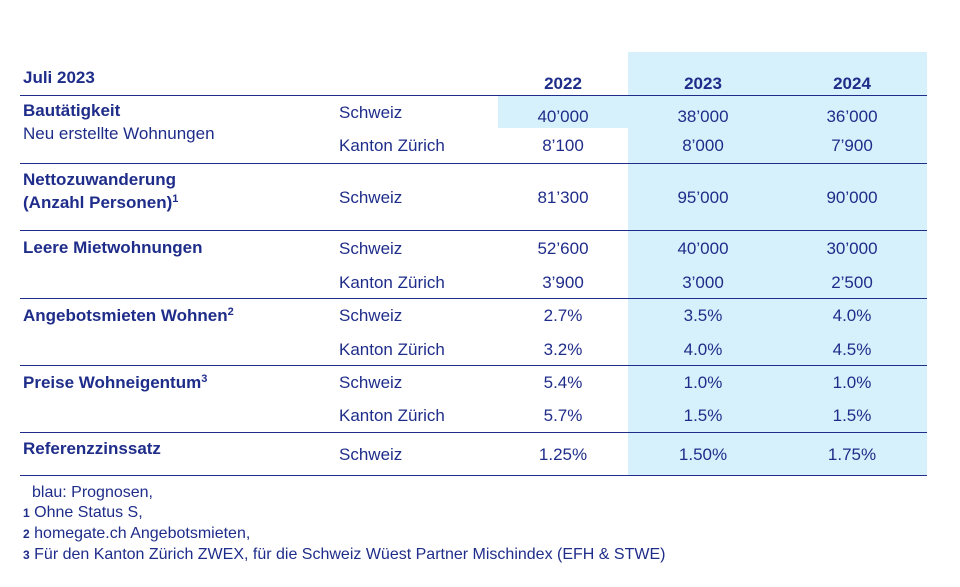 This screenshot has width=960, height=587. What do you see at coordinates (175, 199) in the screenshot?
I see `footnote-mark: 1` at bounding box center [175, 199].